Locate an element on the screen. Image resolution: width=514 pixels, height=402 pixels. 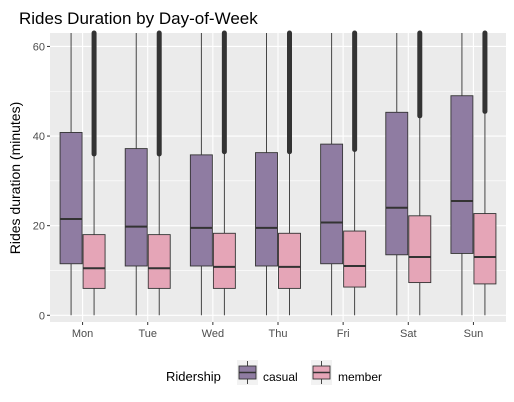
y-tick-label: 40 is located at coordinates (39, 137).